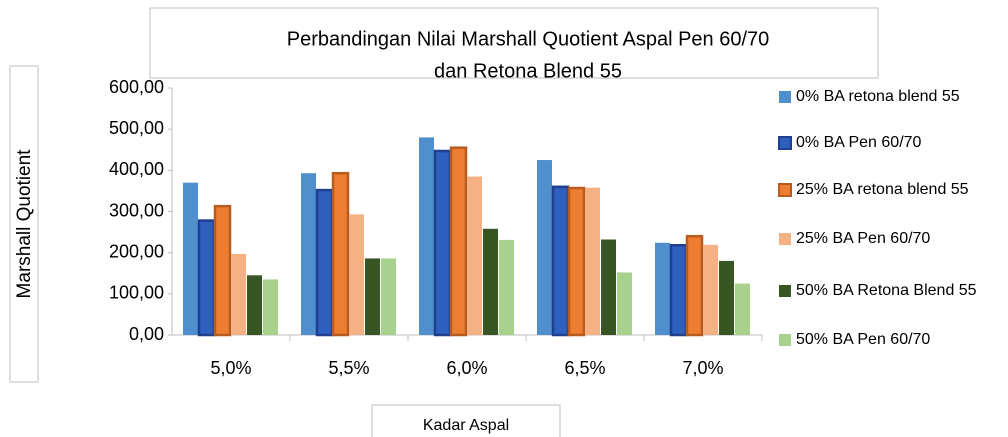  Describe the element at coordinates (136, 87) in the screenshot. I see `y-tick-label: 600,00` at that location.